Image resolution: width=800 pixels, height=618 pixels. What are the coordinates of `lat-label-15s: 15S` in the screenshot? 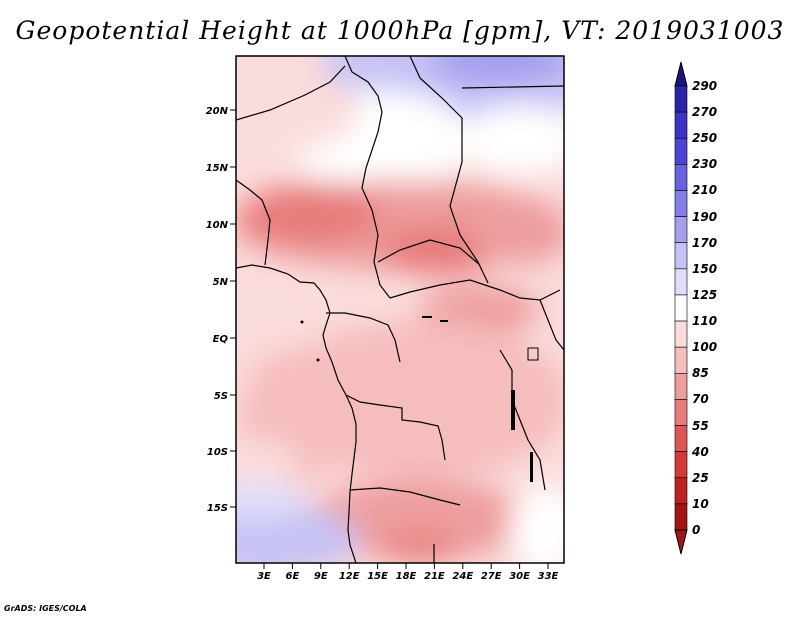 It's located at (217, 508).